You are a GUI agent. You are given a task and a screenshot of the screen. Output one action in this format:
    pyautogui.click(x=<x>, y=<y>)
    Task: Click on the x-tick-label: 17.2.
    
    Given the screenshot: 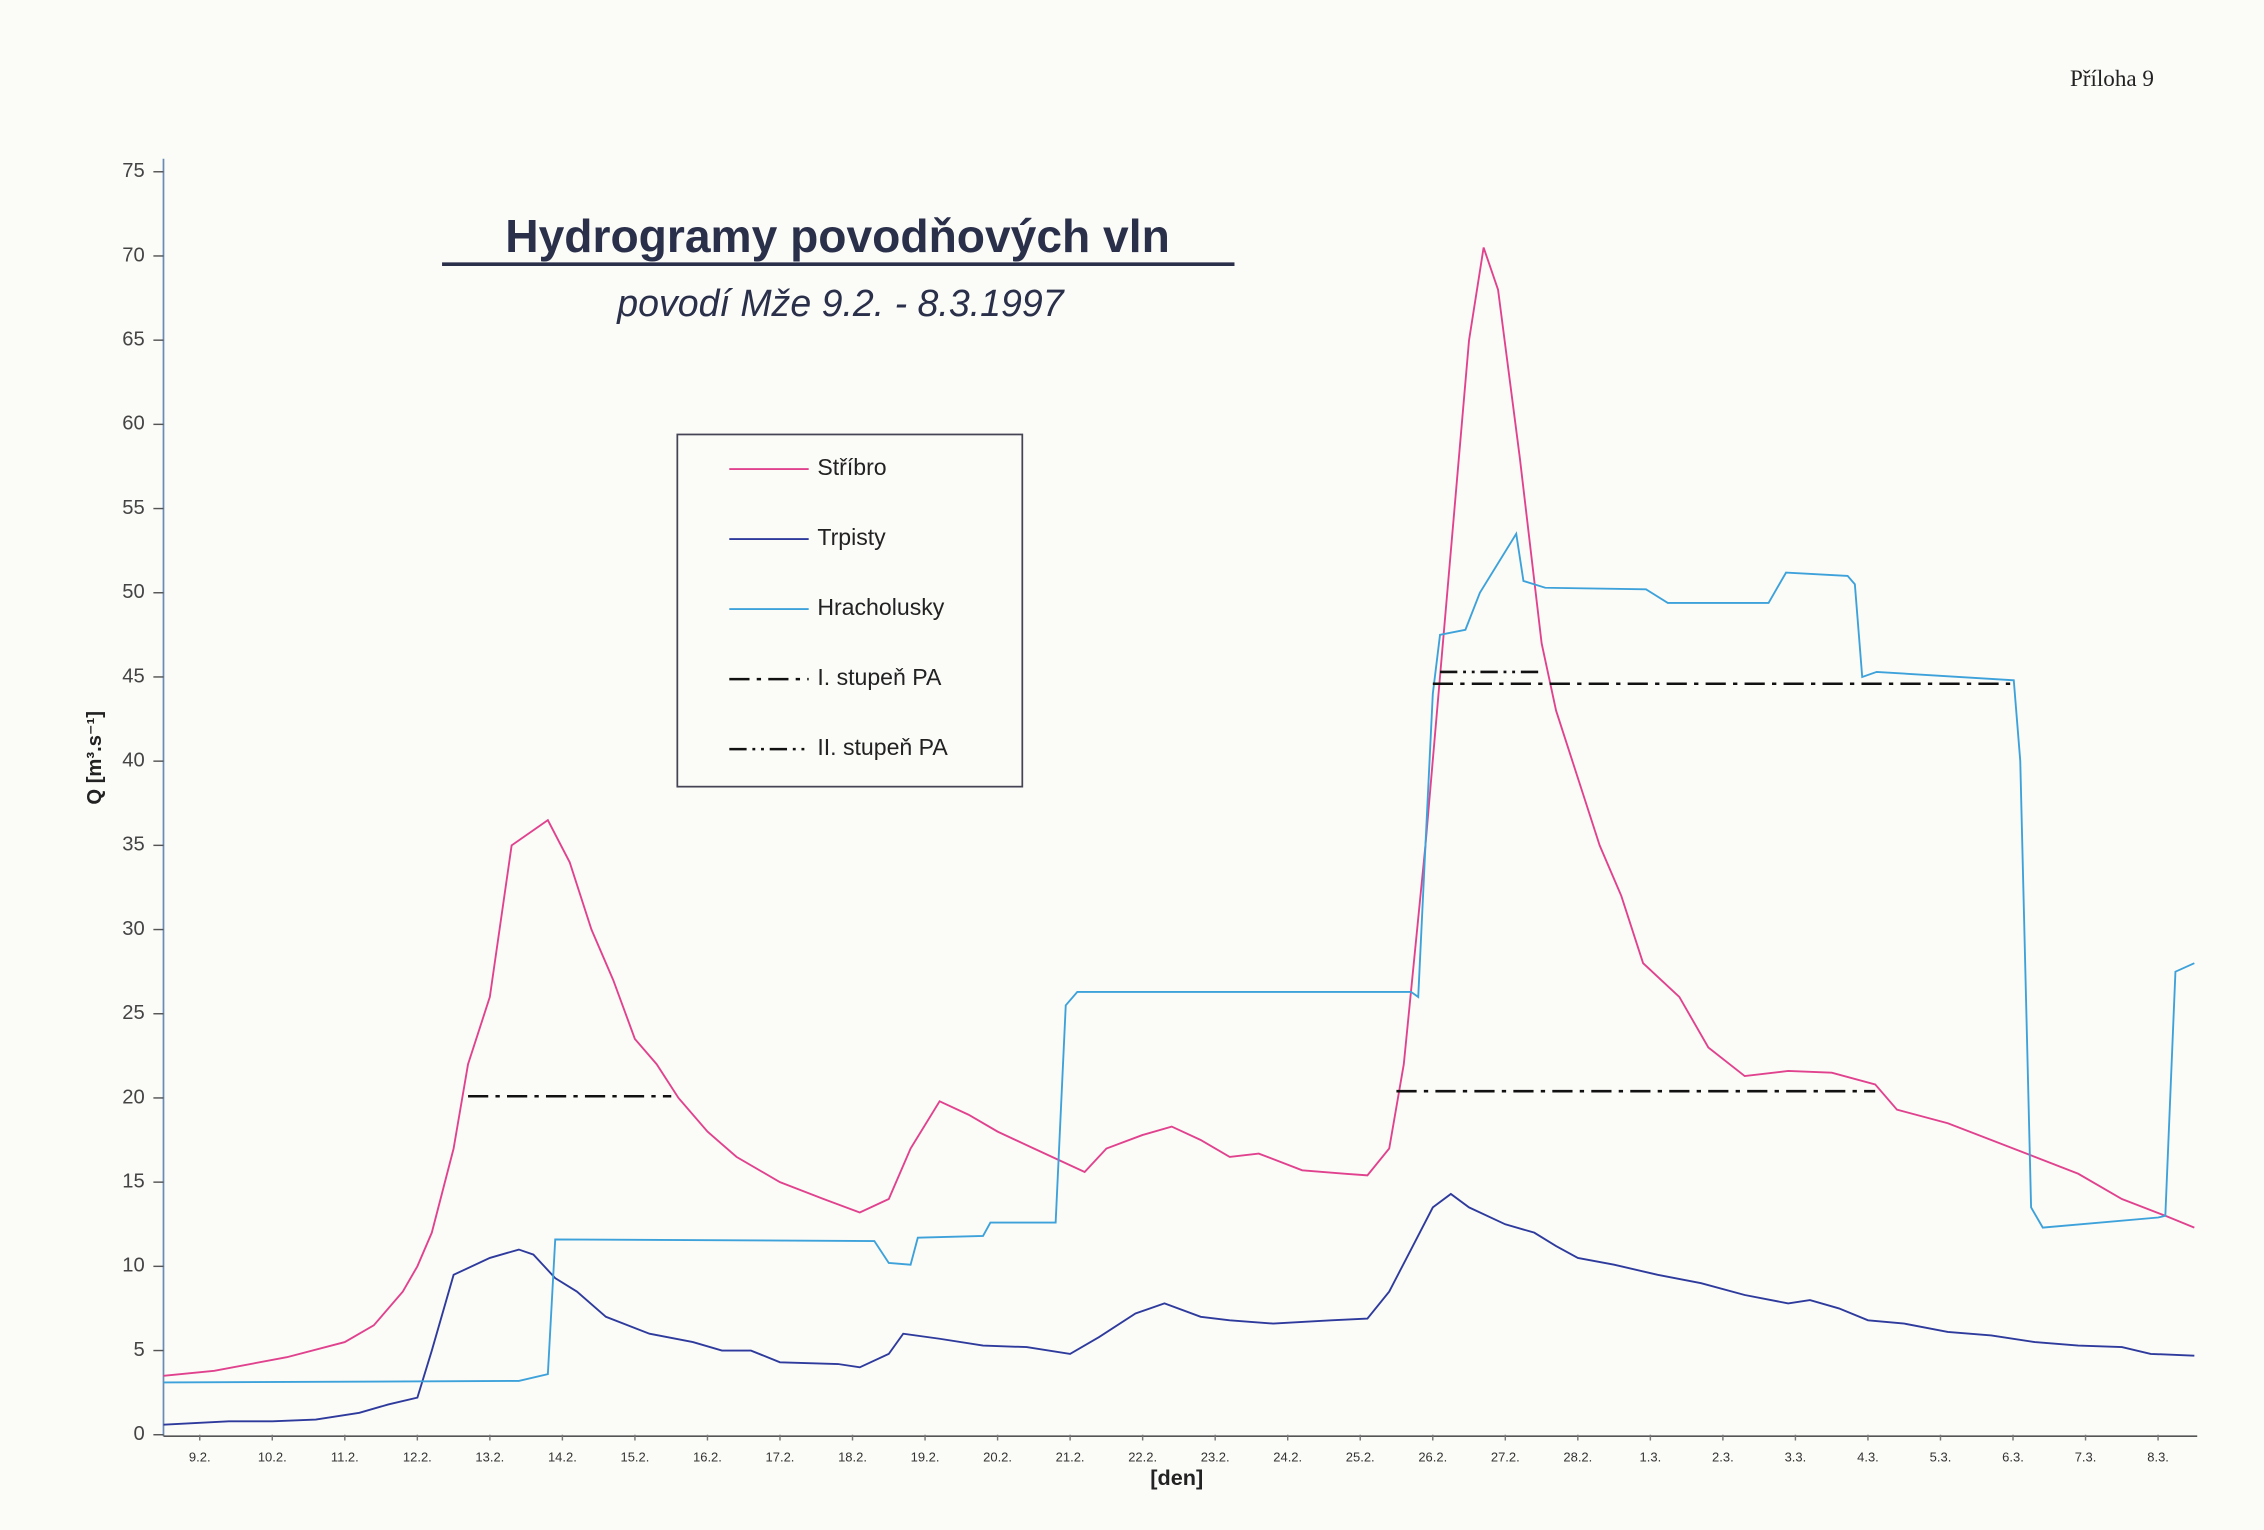 What is the action you would take?
    pyautogui.click(x=780, y=1456)
    